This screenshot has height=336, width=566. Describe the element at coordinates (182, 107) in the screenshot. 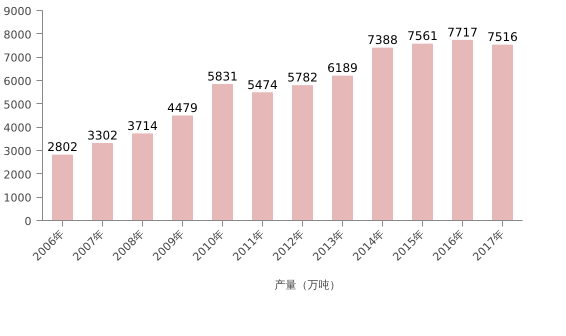

I see `data-label: 4479` at that location.